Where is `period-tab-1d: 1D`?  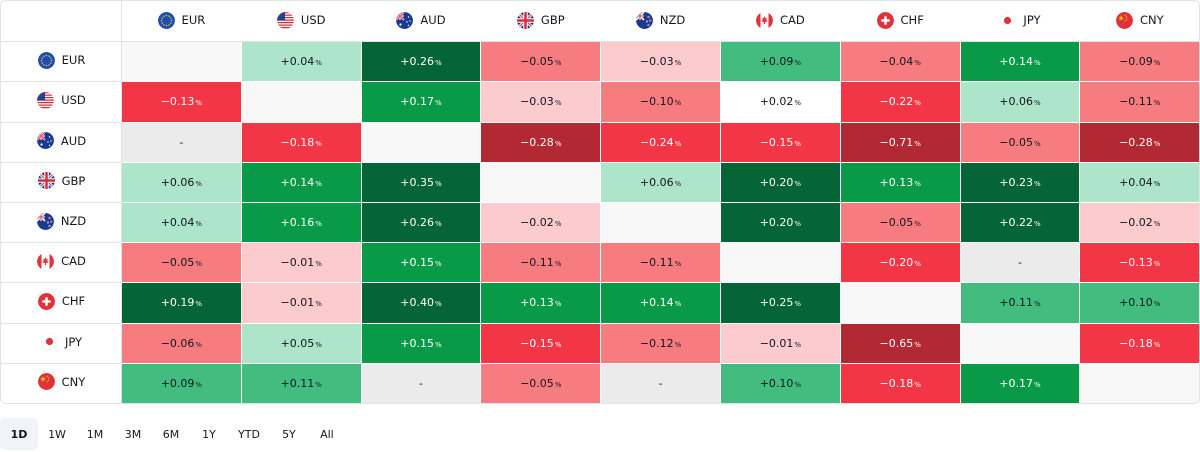 period-tab-1d: 1D is located at coordinates (19, 434).